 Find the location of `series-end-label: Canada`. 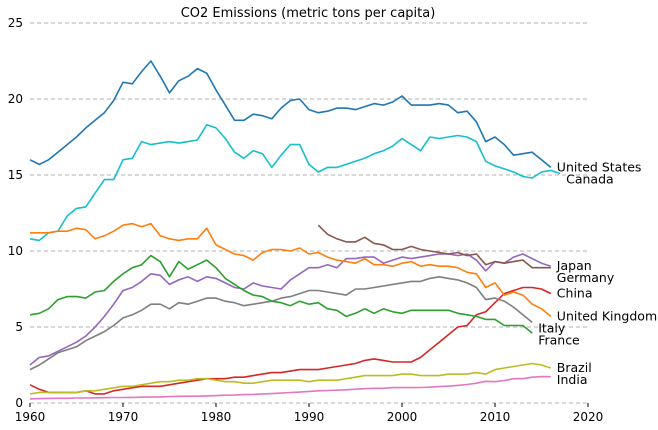

series-end-label: Canada is located at coordinates (590, 178).